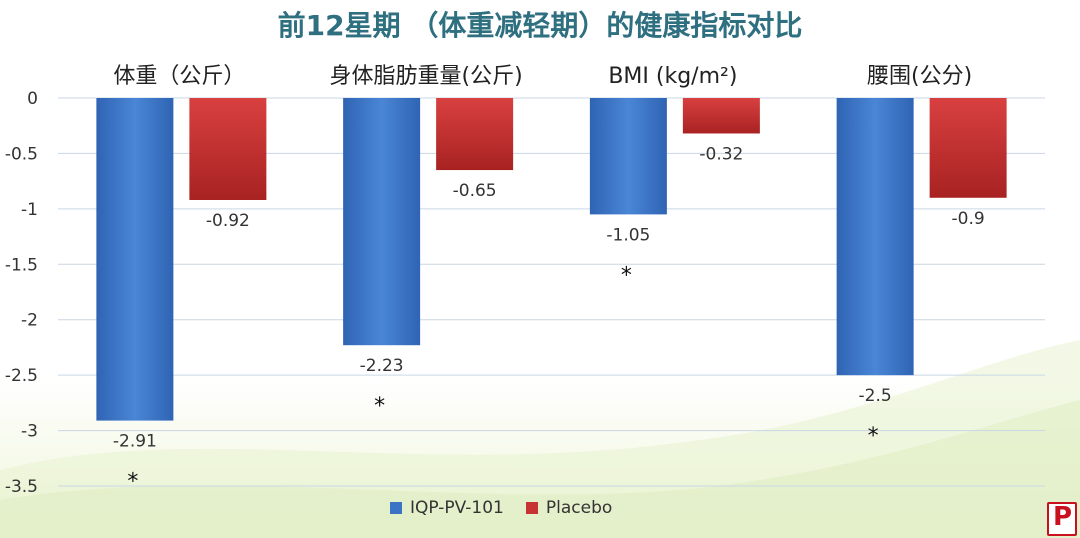 This screenshot has width=1080, height=538. I want to click on legend: IQP-PV-101 Placebo, so click(512, 508).